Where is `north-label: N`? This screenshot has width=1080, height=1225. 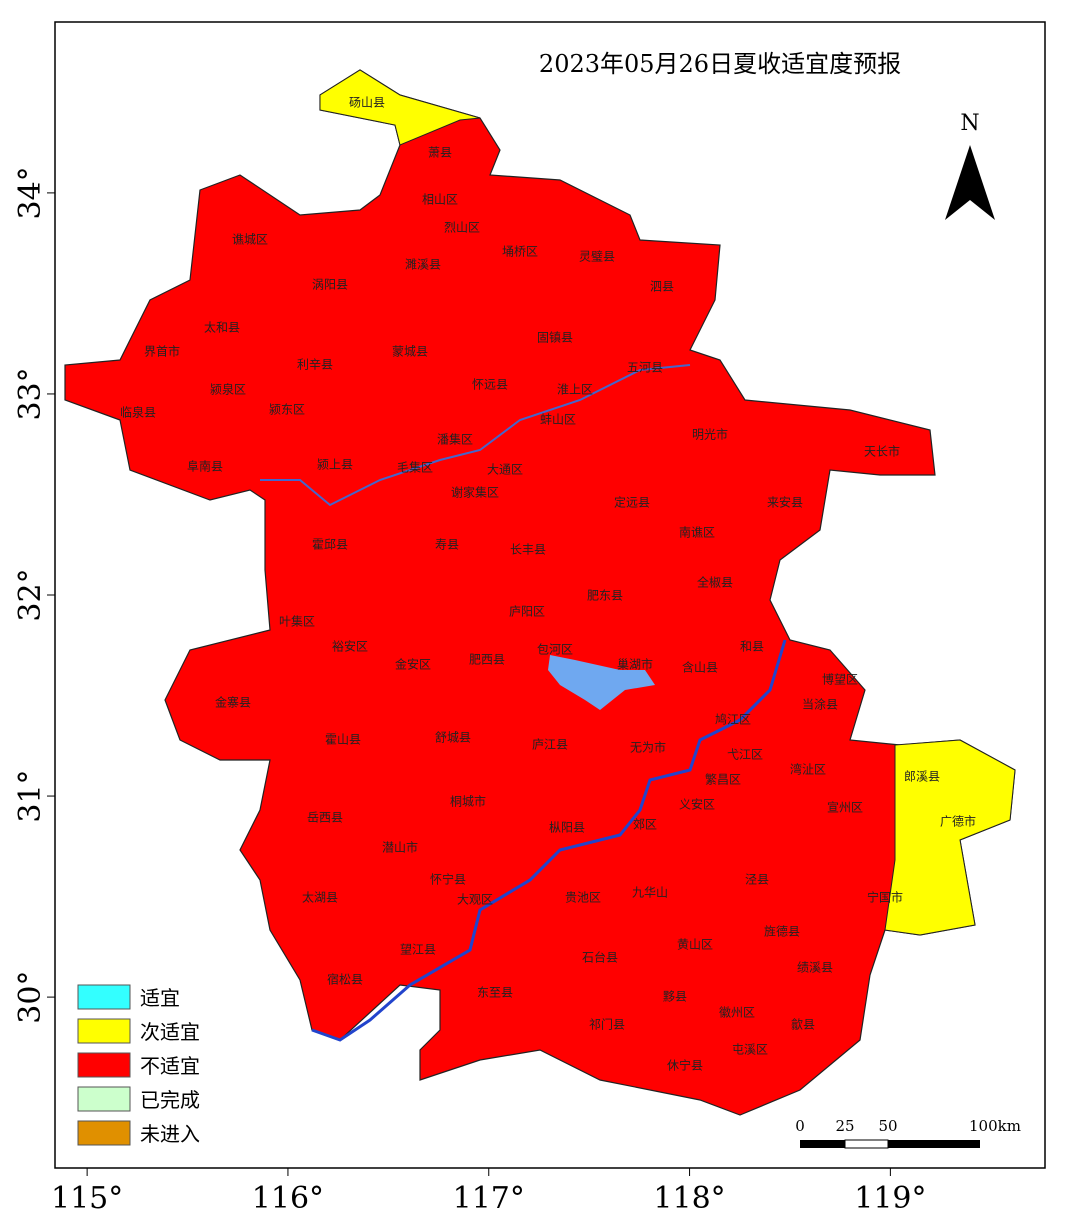 north-label: N is located at coordinates (969, 123).